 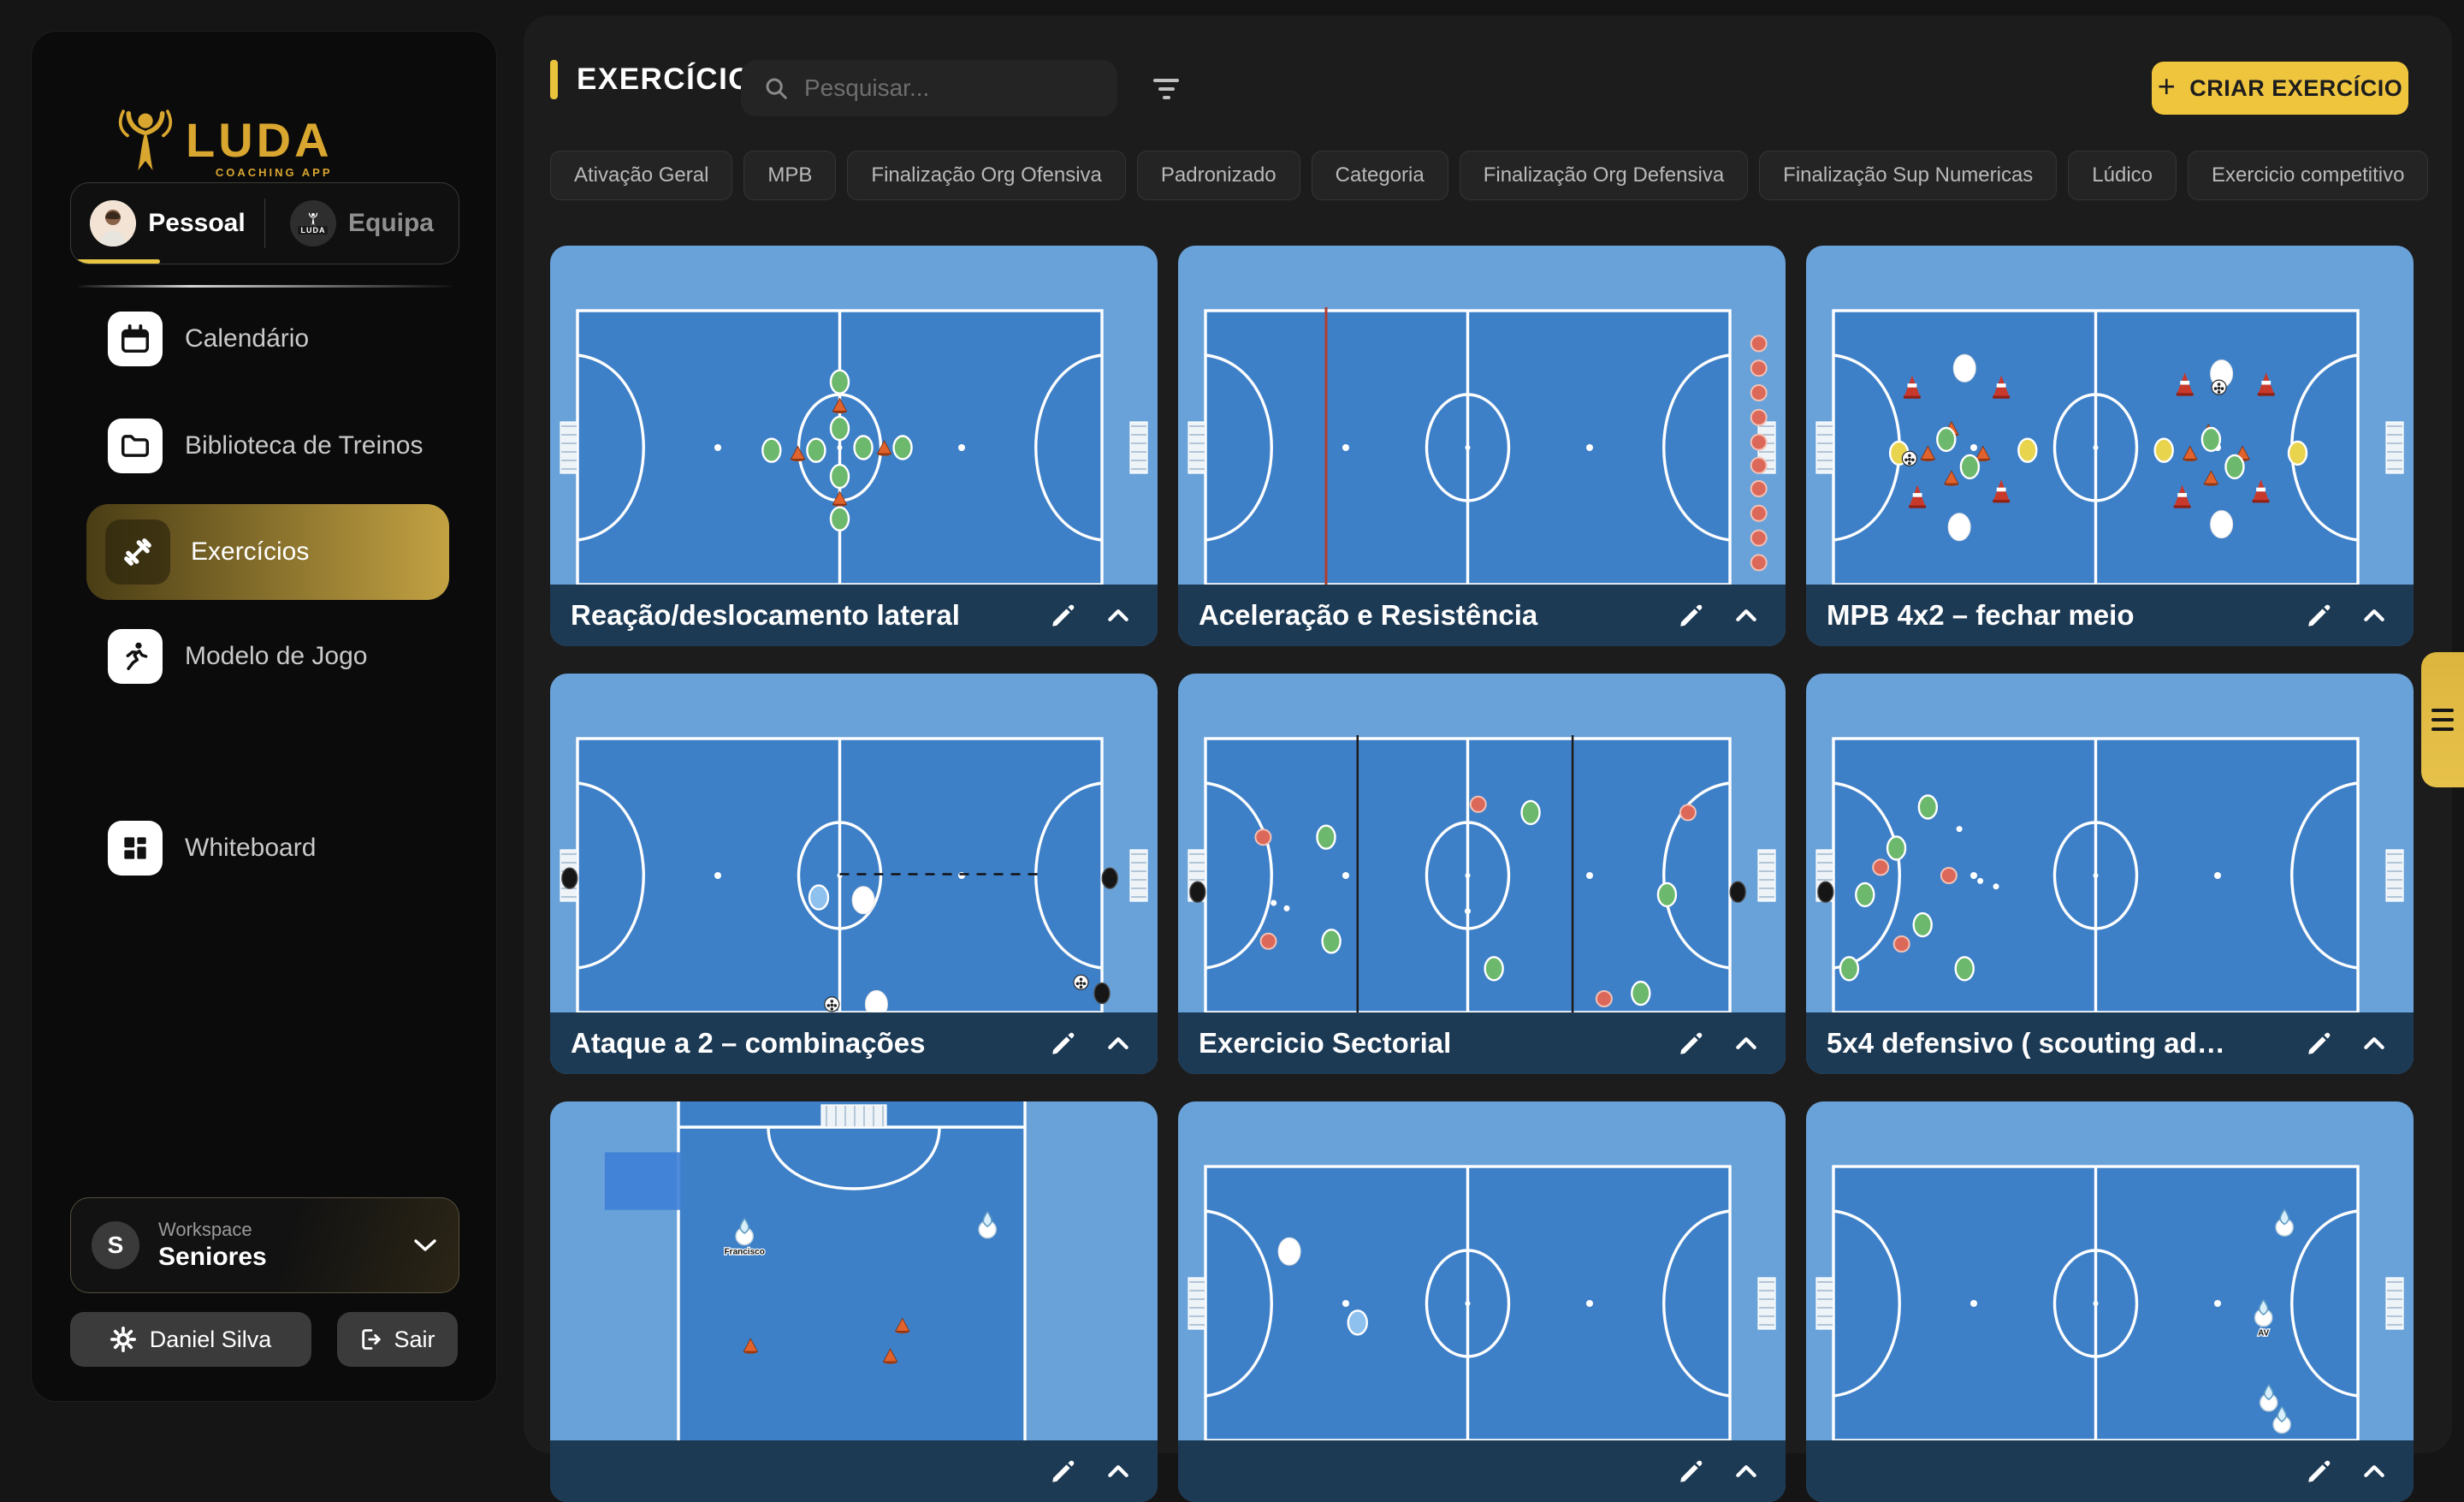 I want to click on filter-chip: Exercicio competitivo, so click(x=2308, y=175).